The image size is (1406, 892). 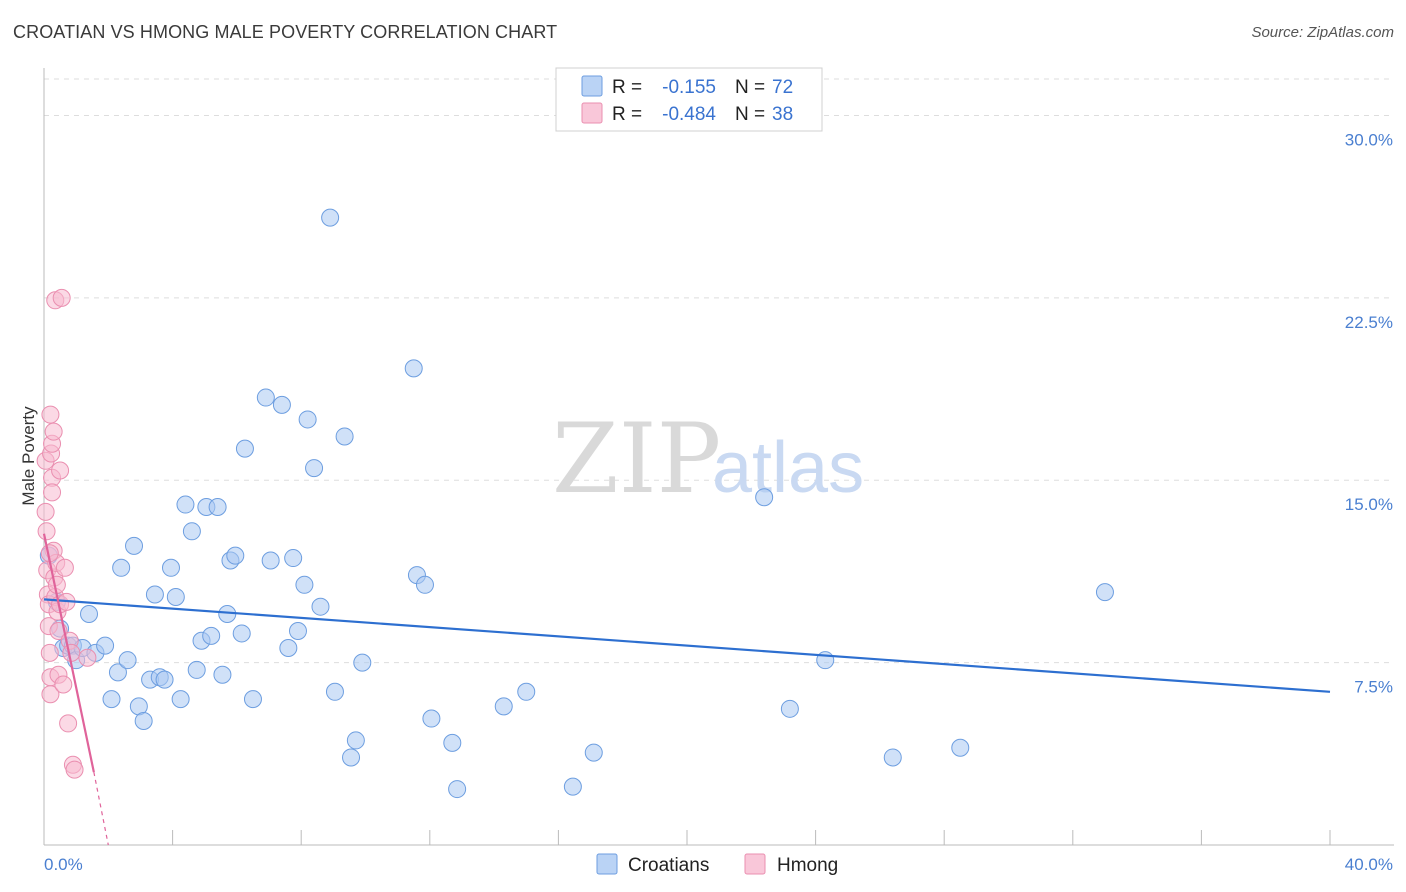 I want to click on y-tick-labels: 7.5% 15.0% 22.5% 30.0%, so click(x=1369, y=413).